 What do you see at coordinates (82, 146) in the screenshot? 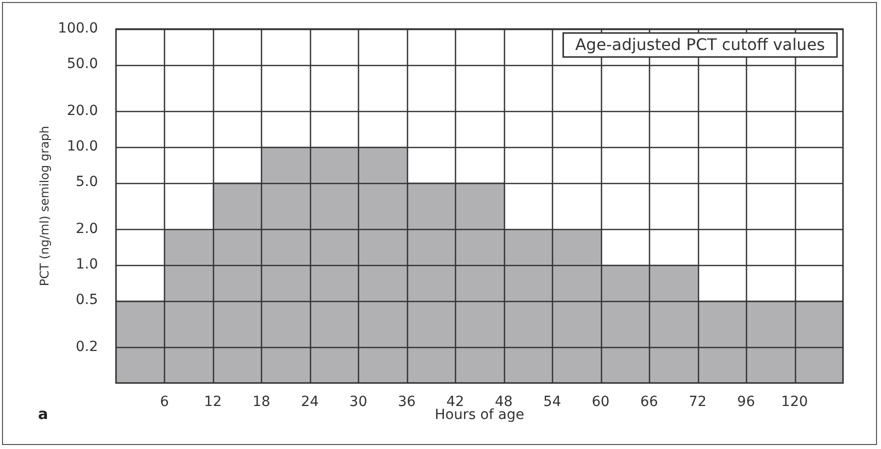
I see `y-tick-label: 10.0` at bounding box center [82, 146].